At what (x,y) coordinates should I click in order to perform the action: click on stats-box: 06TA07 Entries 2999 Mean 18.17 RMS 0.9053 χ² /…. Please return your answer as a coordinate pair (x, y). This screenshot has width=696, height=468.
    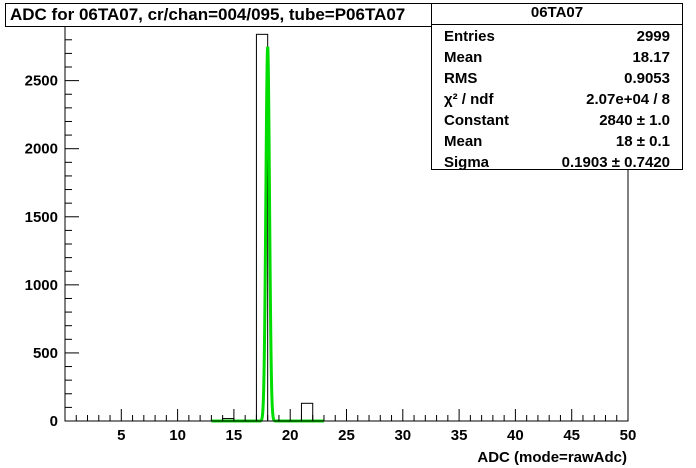
    Looking at the image, I should click on (557, 88).